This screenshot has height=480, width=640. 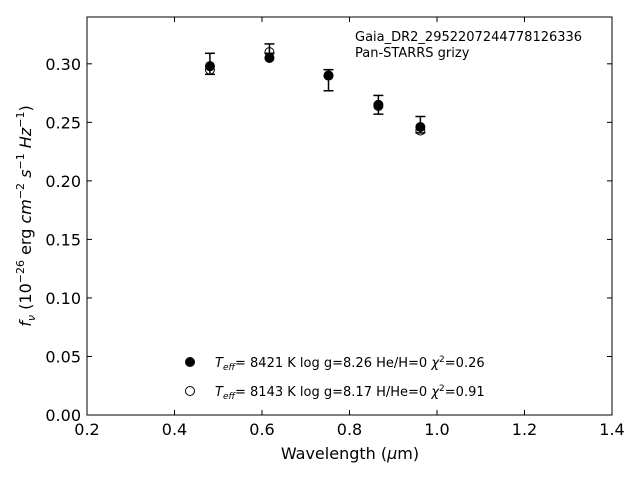 What do you see at coordinates (350, 393) in the screenshot?
I see `legend-label-2: Teff= 8143 K log g=8.17 H/He=0 χ2=0.91` at bounding box center [350, 393].